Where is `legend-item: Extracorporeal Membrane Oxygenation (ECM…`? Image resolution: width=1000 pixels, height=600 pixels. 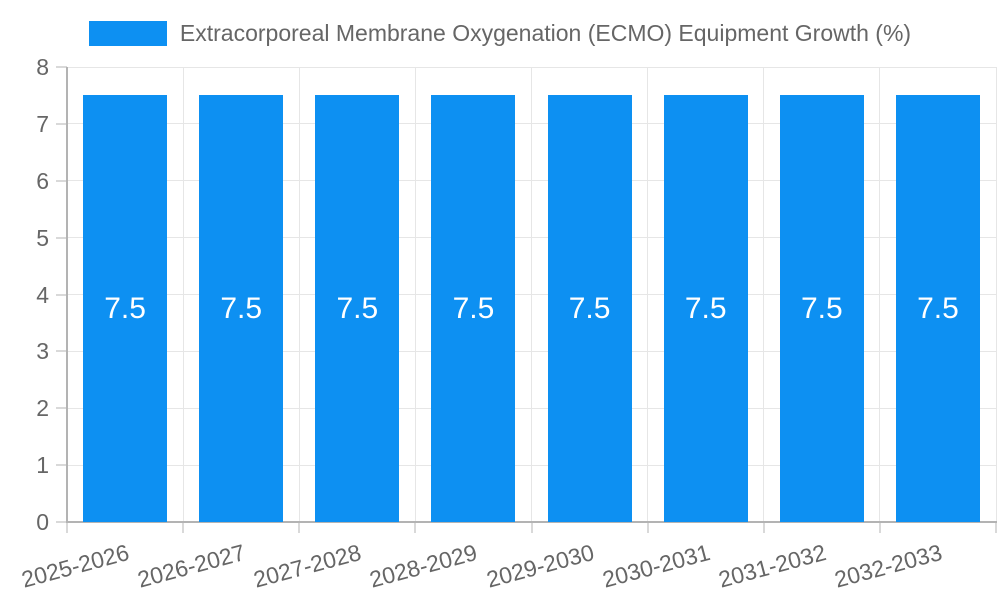 legend-item: Extracorporeal Membrane Oxygenation (ECM… is located at coordinates (500, 33).